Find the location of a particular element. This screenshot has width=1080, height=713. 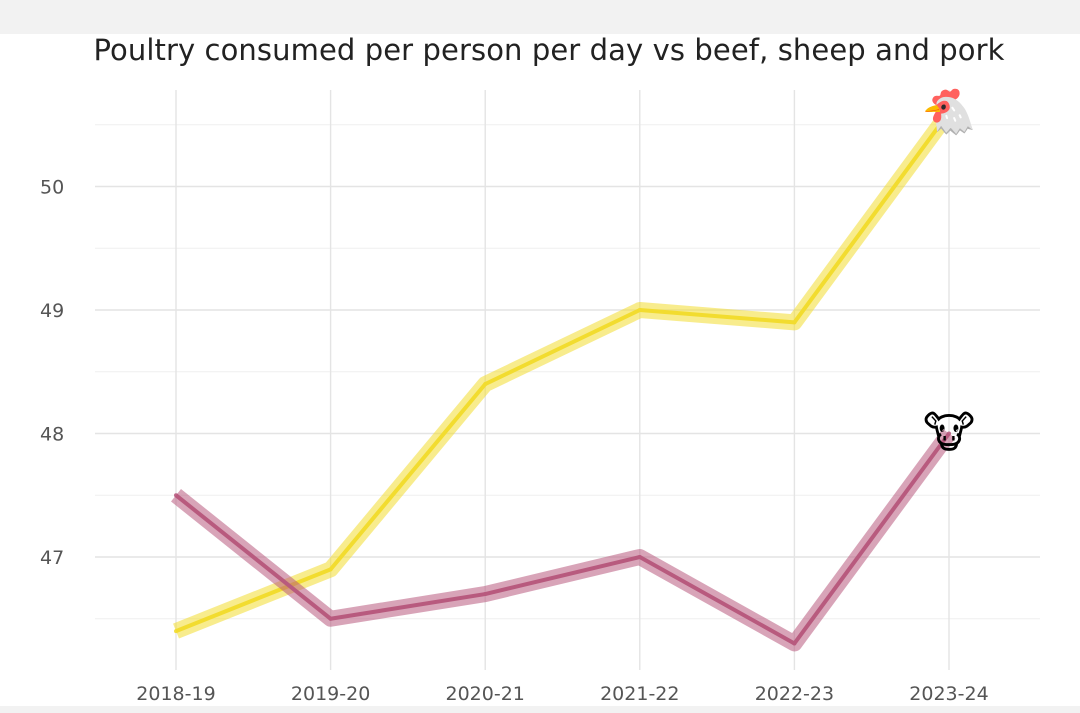

x-tick-label: 2023-24 is located at coordinates (948, 694).